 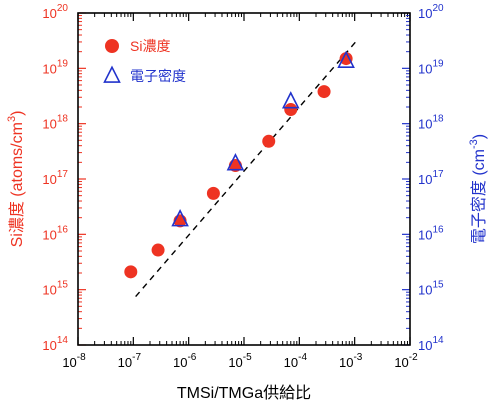 I want to click on y-right-tick-label: 1020, so click(x=431, y=12).